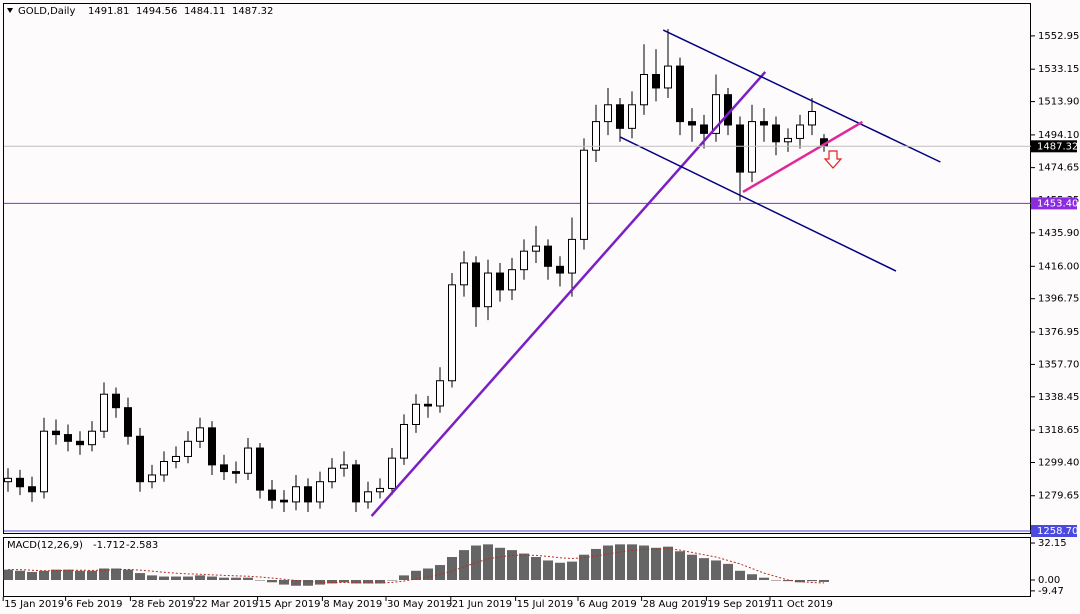 The height and width of the screenshot is (614, 1080). What do you see at coordinates (419, 604) in the screenshot?
I see `x-tick-label: 30 May 2019` at bounding box center [419, 604].